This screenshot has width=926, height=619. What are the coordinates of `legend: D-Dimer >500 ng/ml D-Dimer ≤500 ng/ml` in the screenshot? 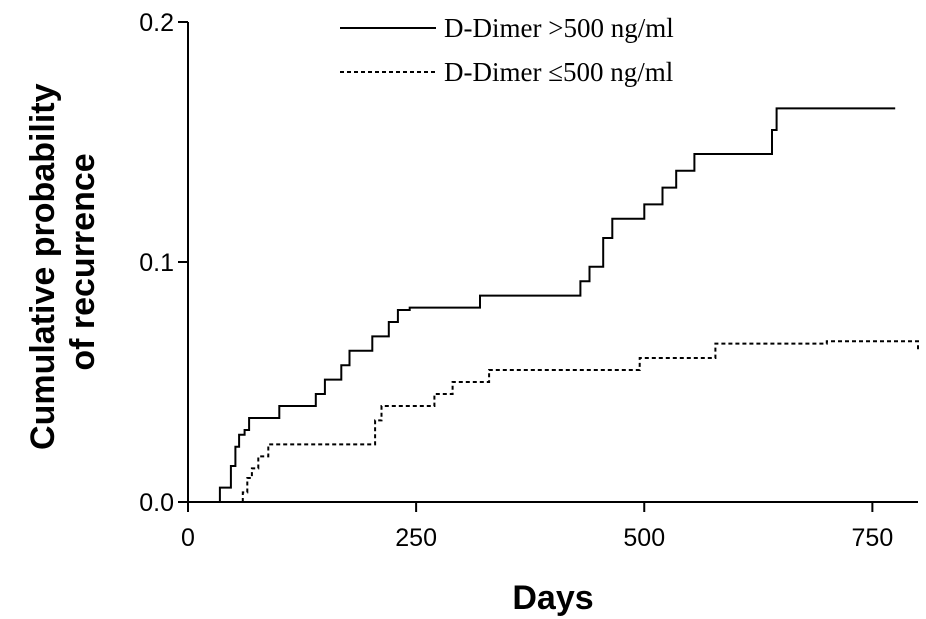 It's located at (507, 50).